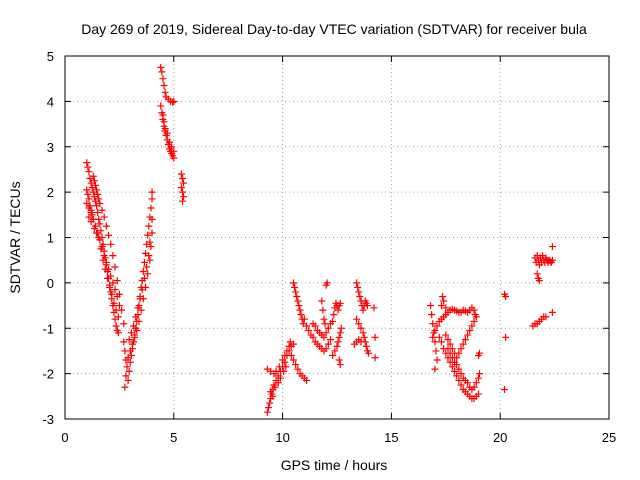 This screenshot has width=640, height=480. I want to click on y-tick-label: 2, so click(50, 192).